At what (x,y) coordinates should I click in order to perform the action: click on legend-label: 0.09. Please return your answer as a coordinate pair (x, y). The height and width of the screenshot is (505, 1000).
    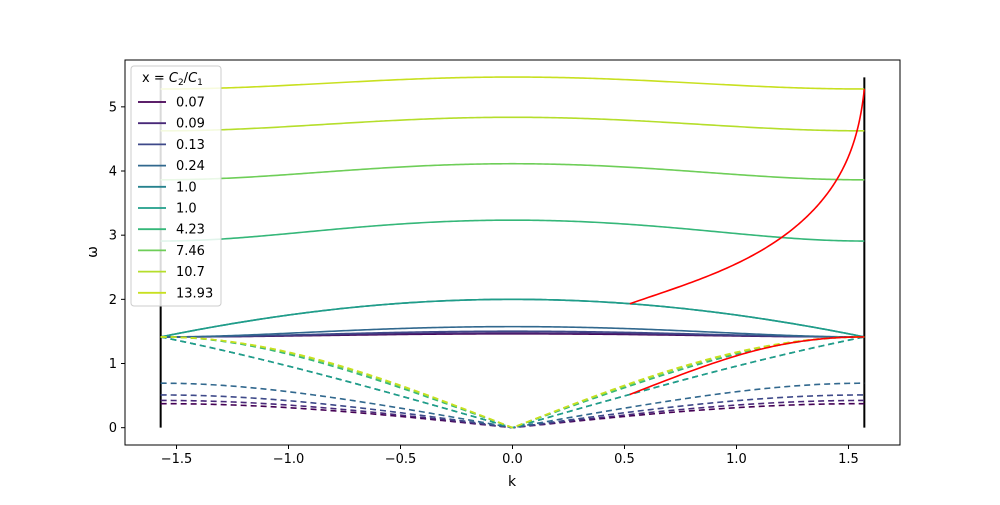
    Looking at the image, I should click on (190, 124).